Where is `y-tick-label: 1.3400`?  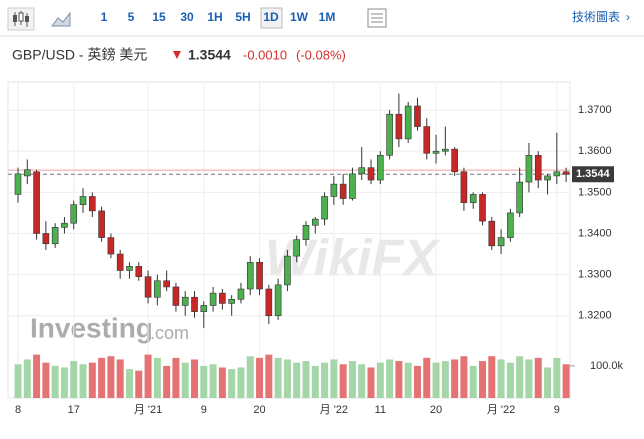
y-tick-label: 1.3400 is located at coordinates (595, 233).